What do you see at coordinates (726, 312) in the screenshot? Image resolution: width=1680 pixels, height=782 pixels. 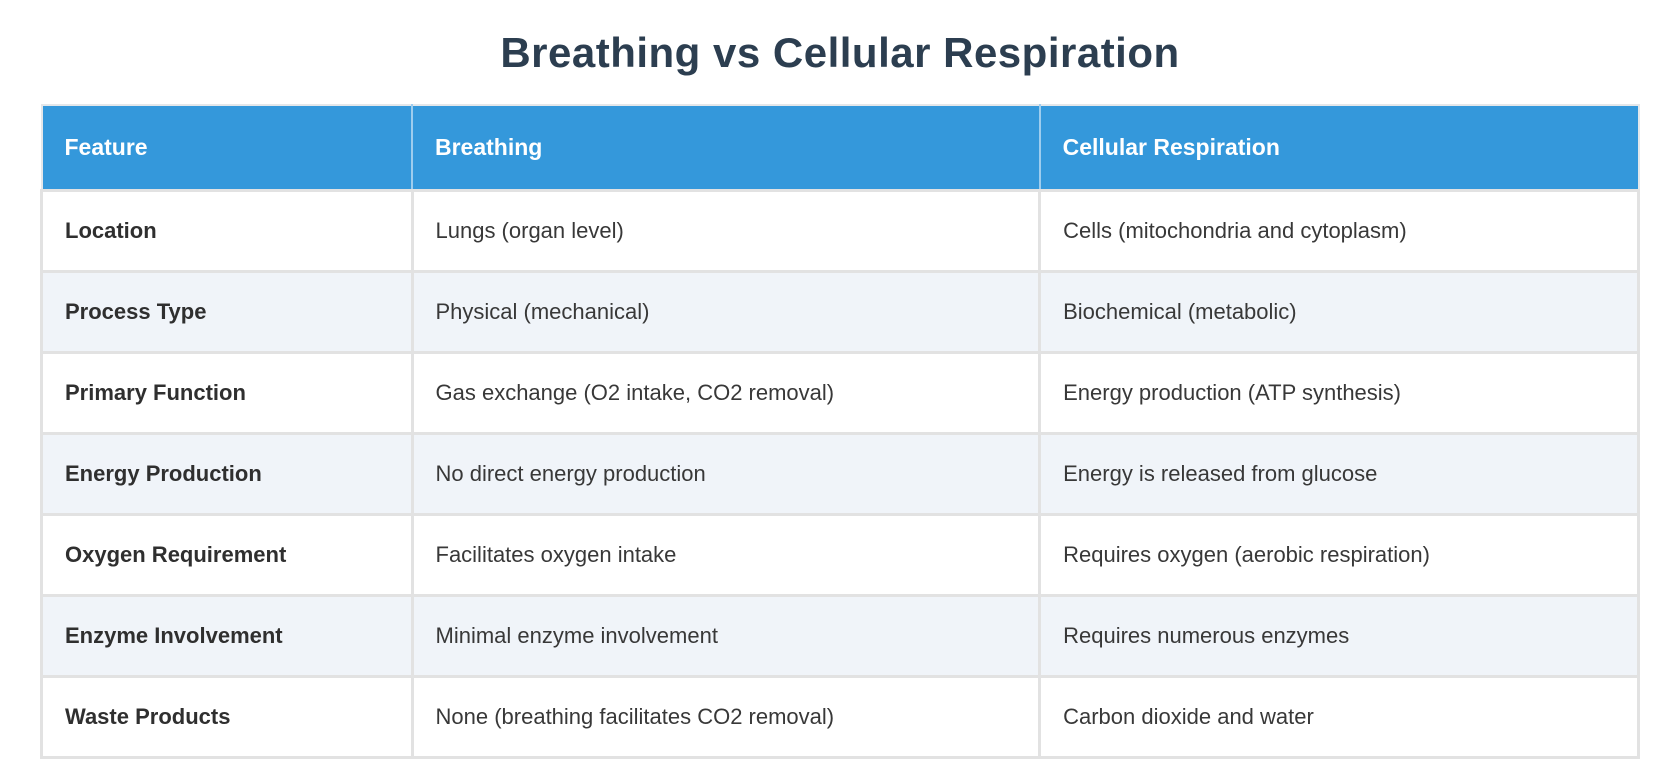 I see `cell-breathing: Physical (mechanical)` at bounding box center [726, 312].